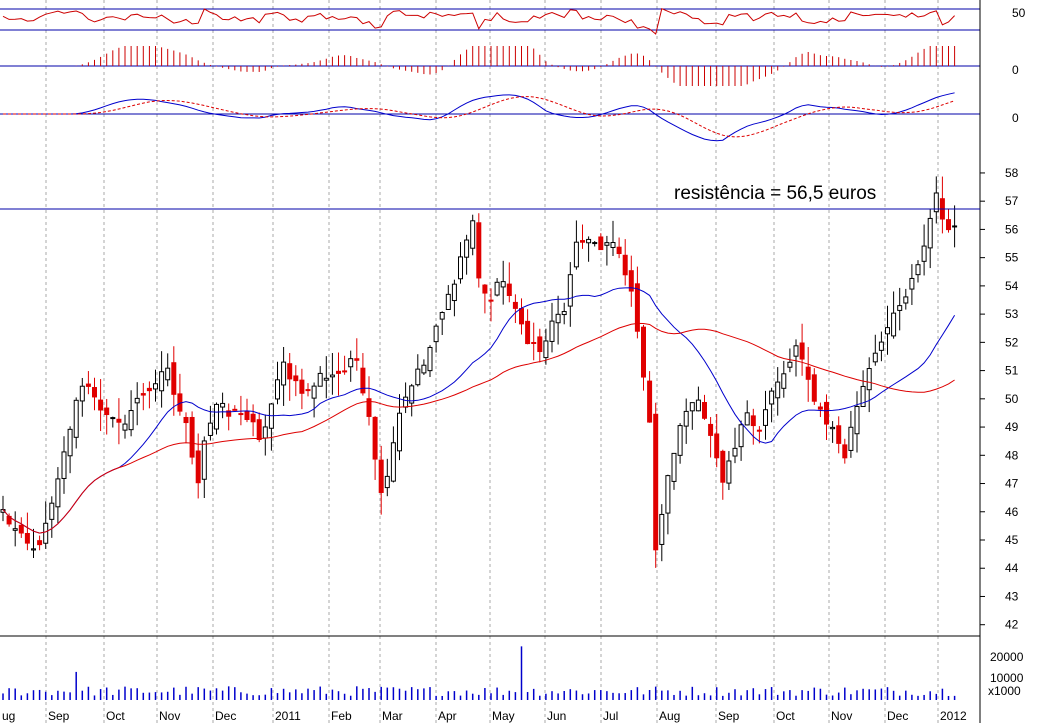 This screenshot has width=1039, height=723. What do you see at coordinates (1012, 286) in the screenshot?
I see `price-tick-label: 54` at bounding box center [1012, 286].